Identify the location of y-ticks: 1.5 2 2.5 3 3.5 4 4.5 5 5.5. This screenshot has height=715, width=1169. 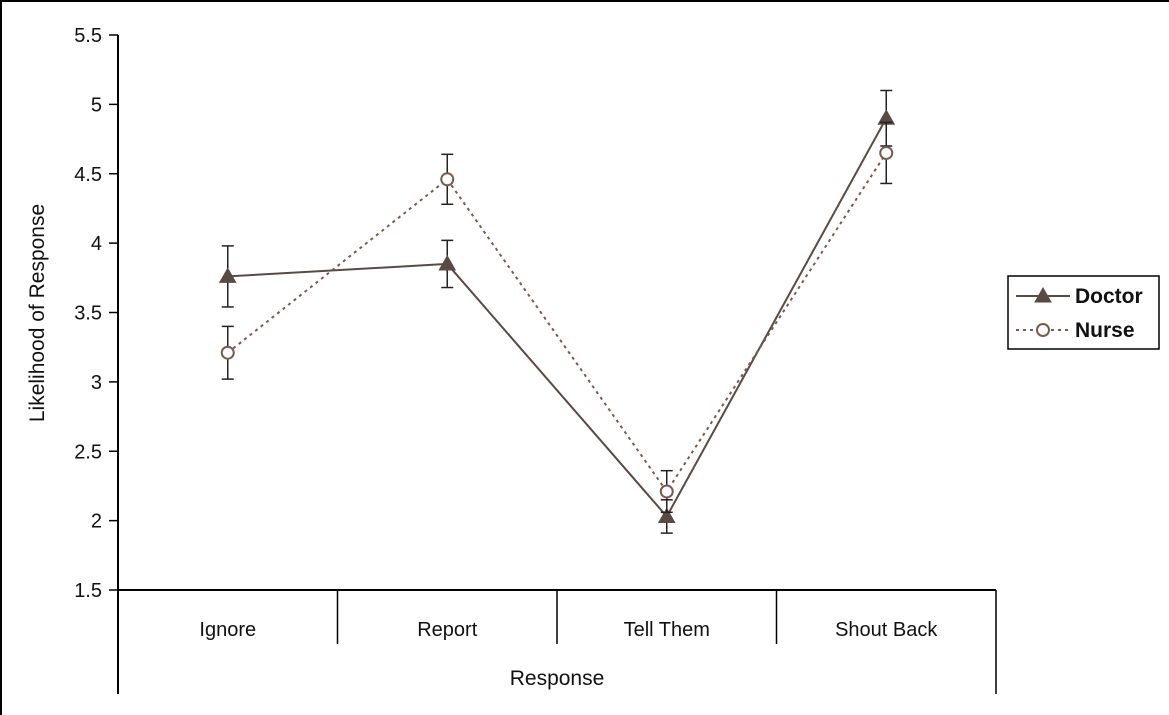
(96, 313).